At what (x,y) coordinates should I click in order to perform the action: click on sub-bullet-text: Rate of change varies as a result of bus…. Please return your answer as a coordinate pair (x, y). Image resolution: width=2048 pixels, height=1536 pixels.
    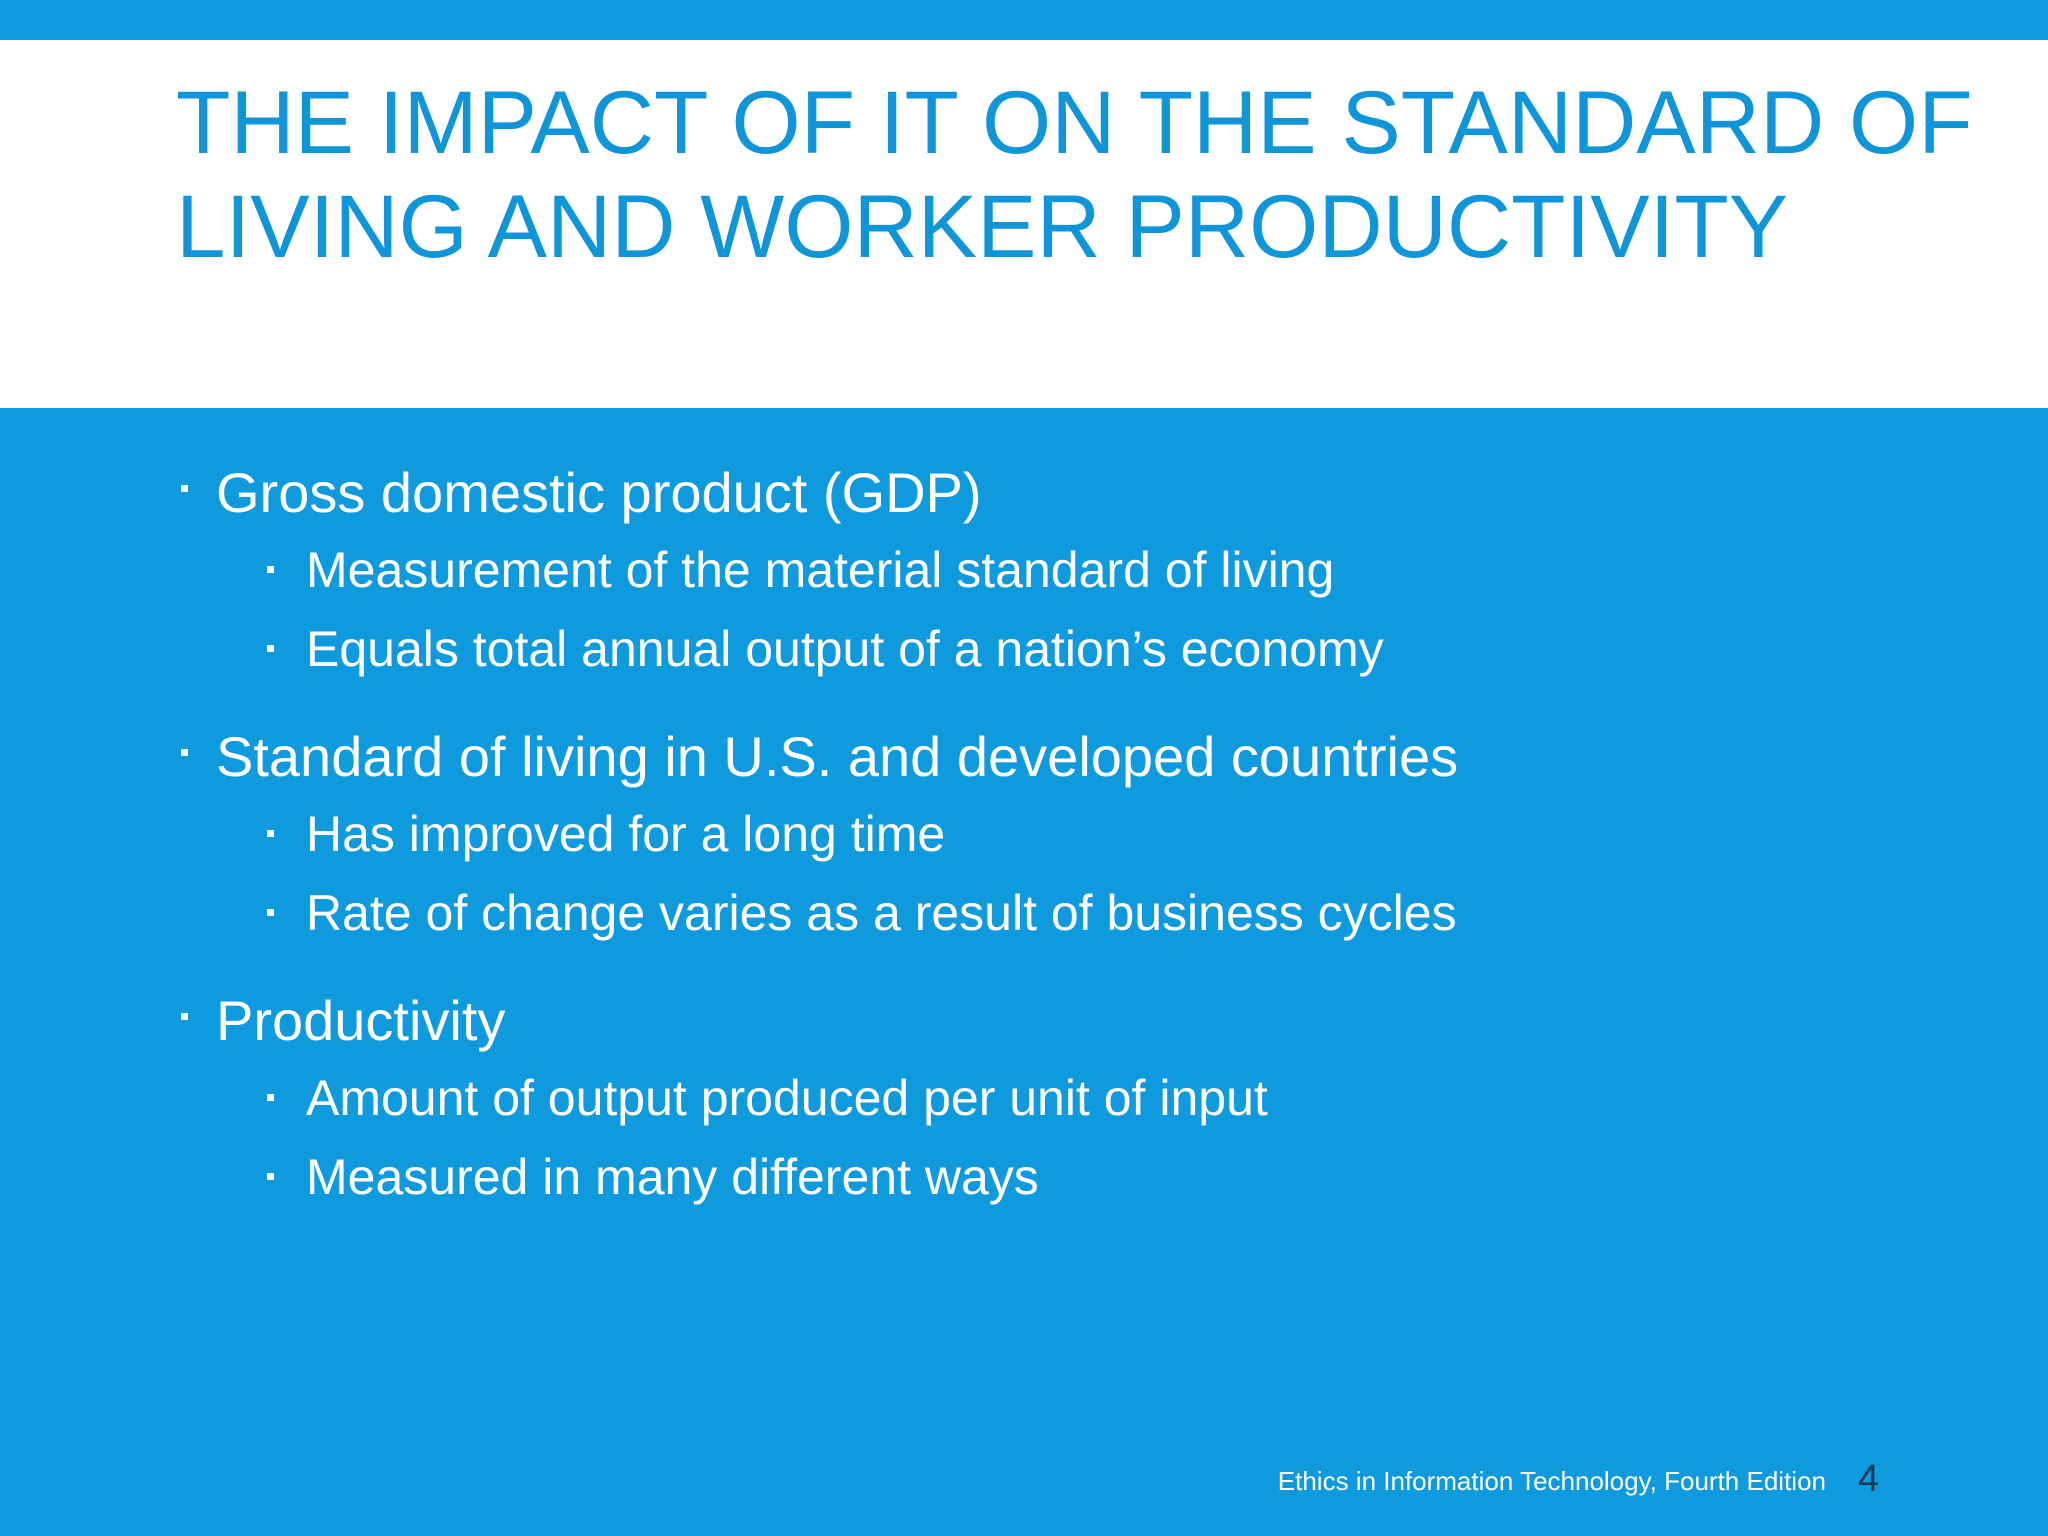
    Looking at the image, I should click on (881, 913).